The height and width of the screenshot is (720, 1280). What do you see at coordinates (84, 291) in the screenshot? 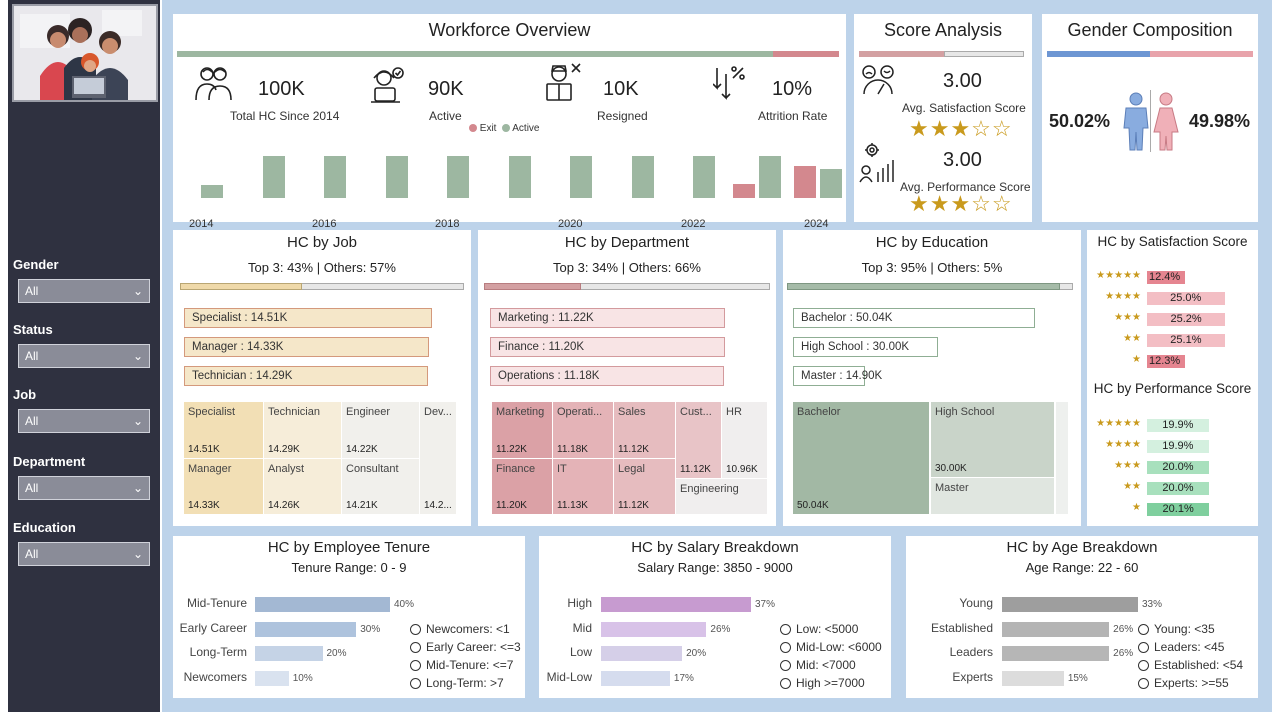
I see `gender-filter-dropdown: All ⌄` at bounding box center [84, 291].